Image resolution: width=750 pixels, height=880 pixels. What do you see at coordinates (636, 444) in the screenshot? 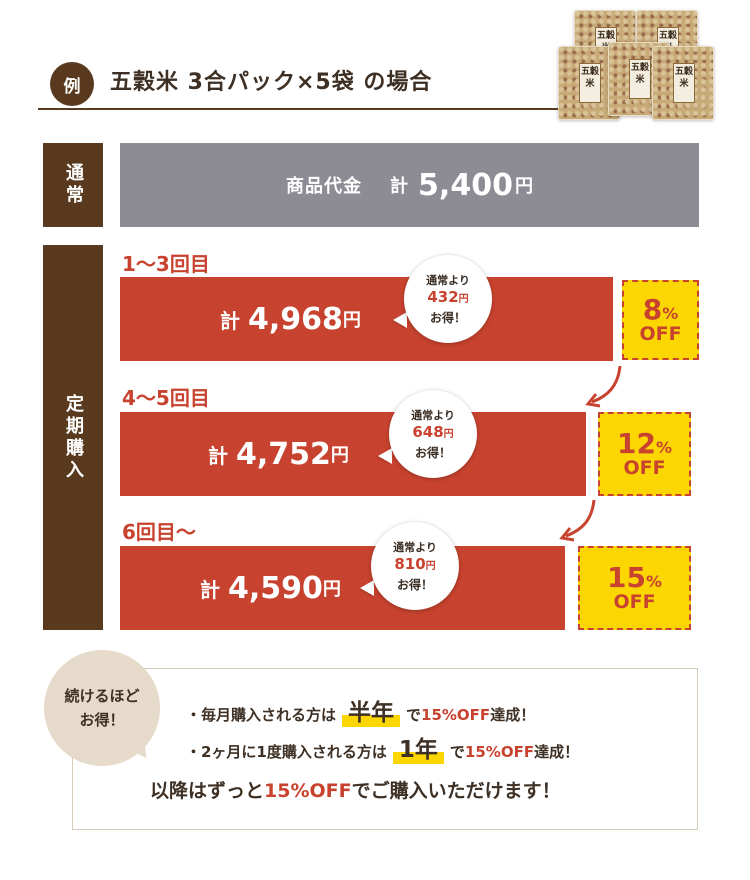
I see `stage-2-discount: 12` at bounding box center [636, 444].